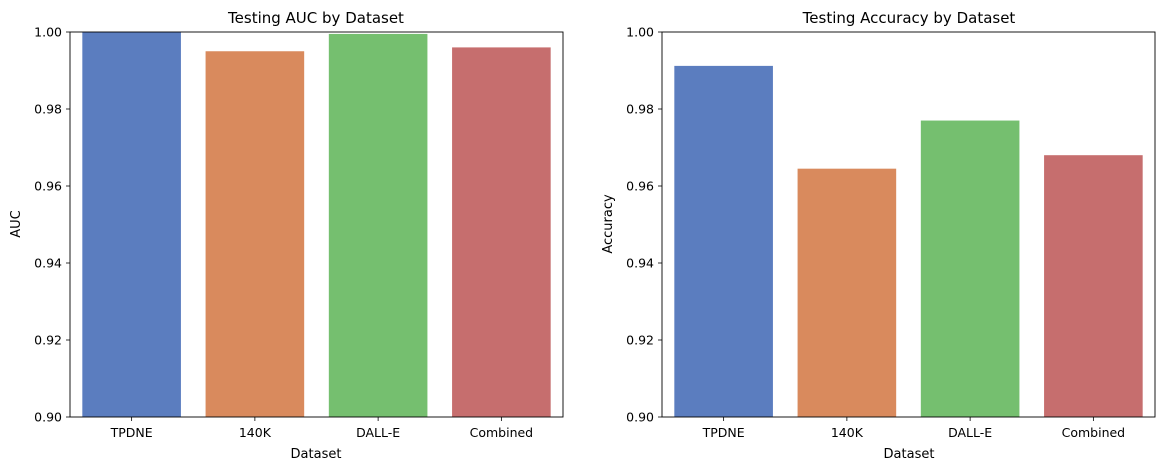 The width and height of the screenshot is (1165, 470). Describe the element at coordinates (131, 224) in the screenshot. I see `auc-bar-tpdne` at that location.